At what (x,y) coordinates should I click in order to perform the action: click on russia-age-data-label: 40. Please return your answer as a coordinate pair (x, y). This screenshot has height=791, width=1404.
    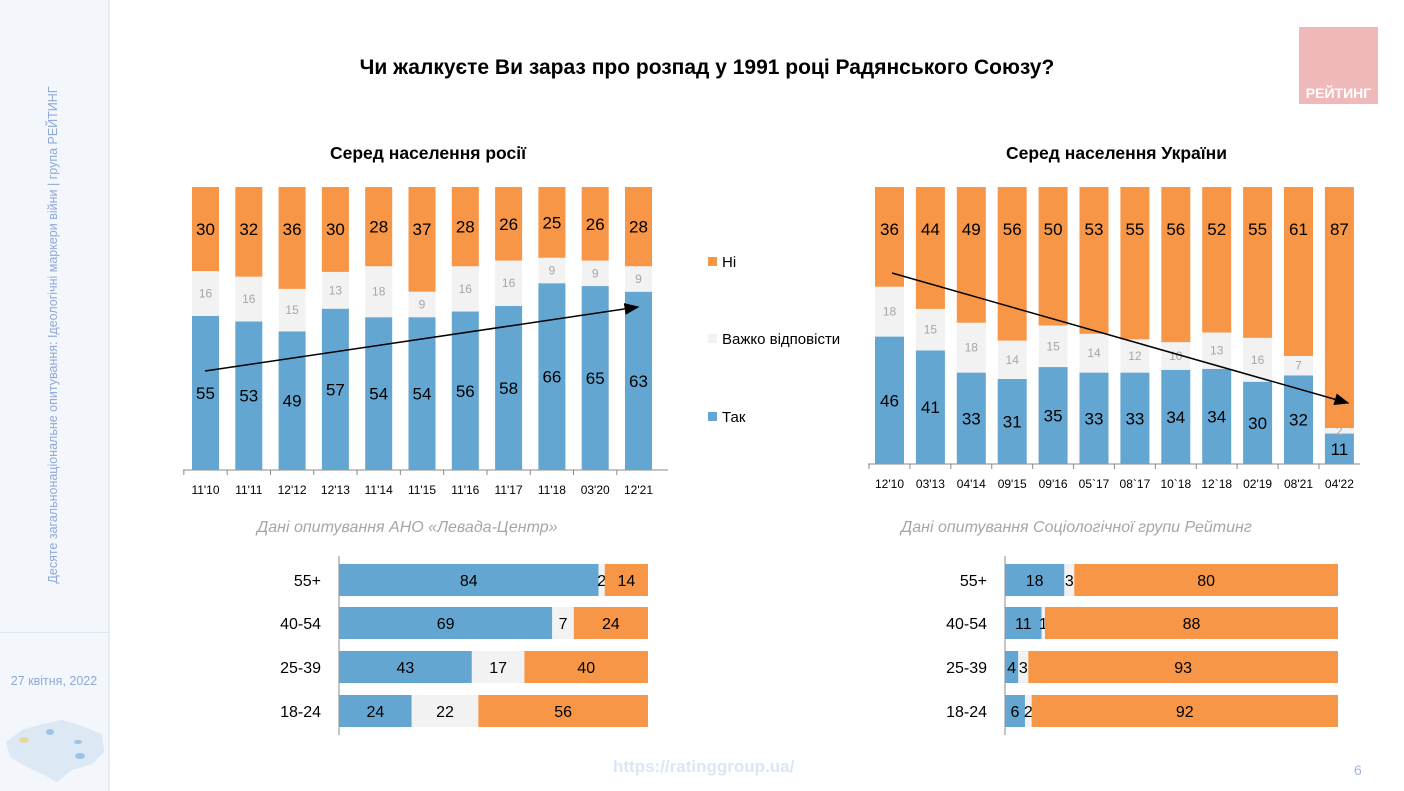
    Looking at the image, I should click on (586, 668).